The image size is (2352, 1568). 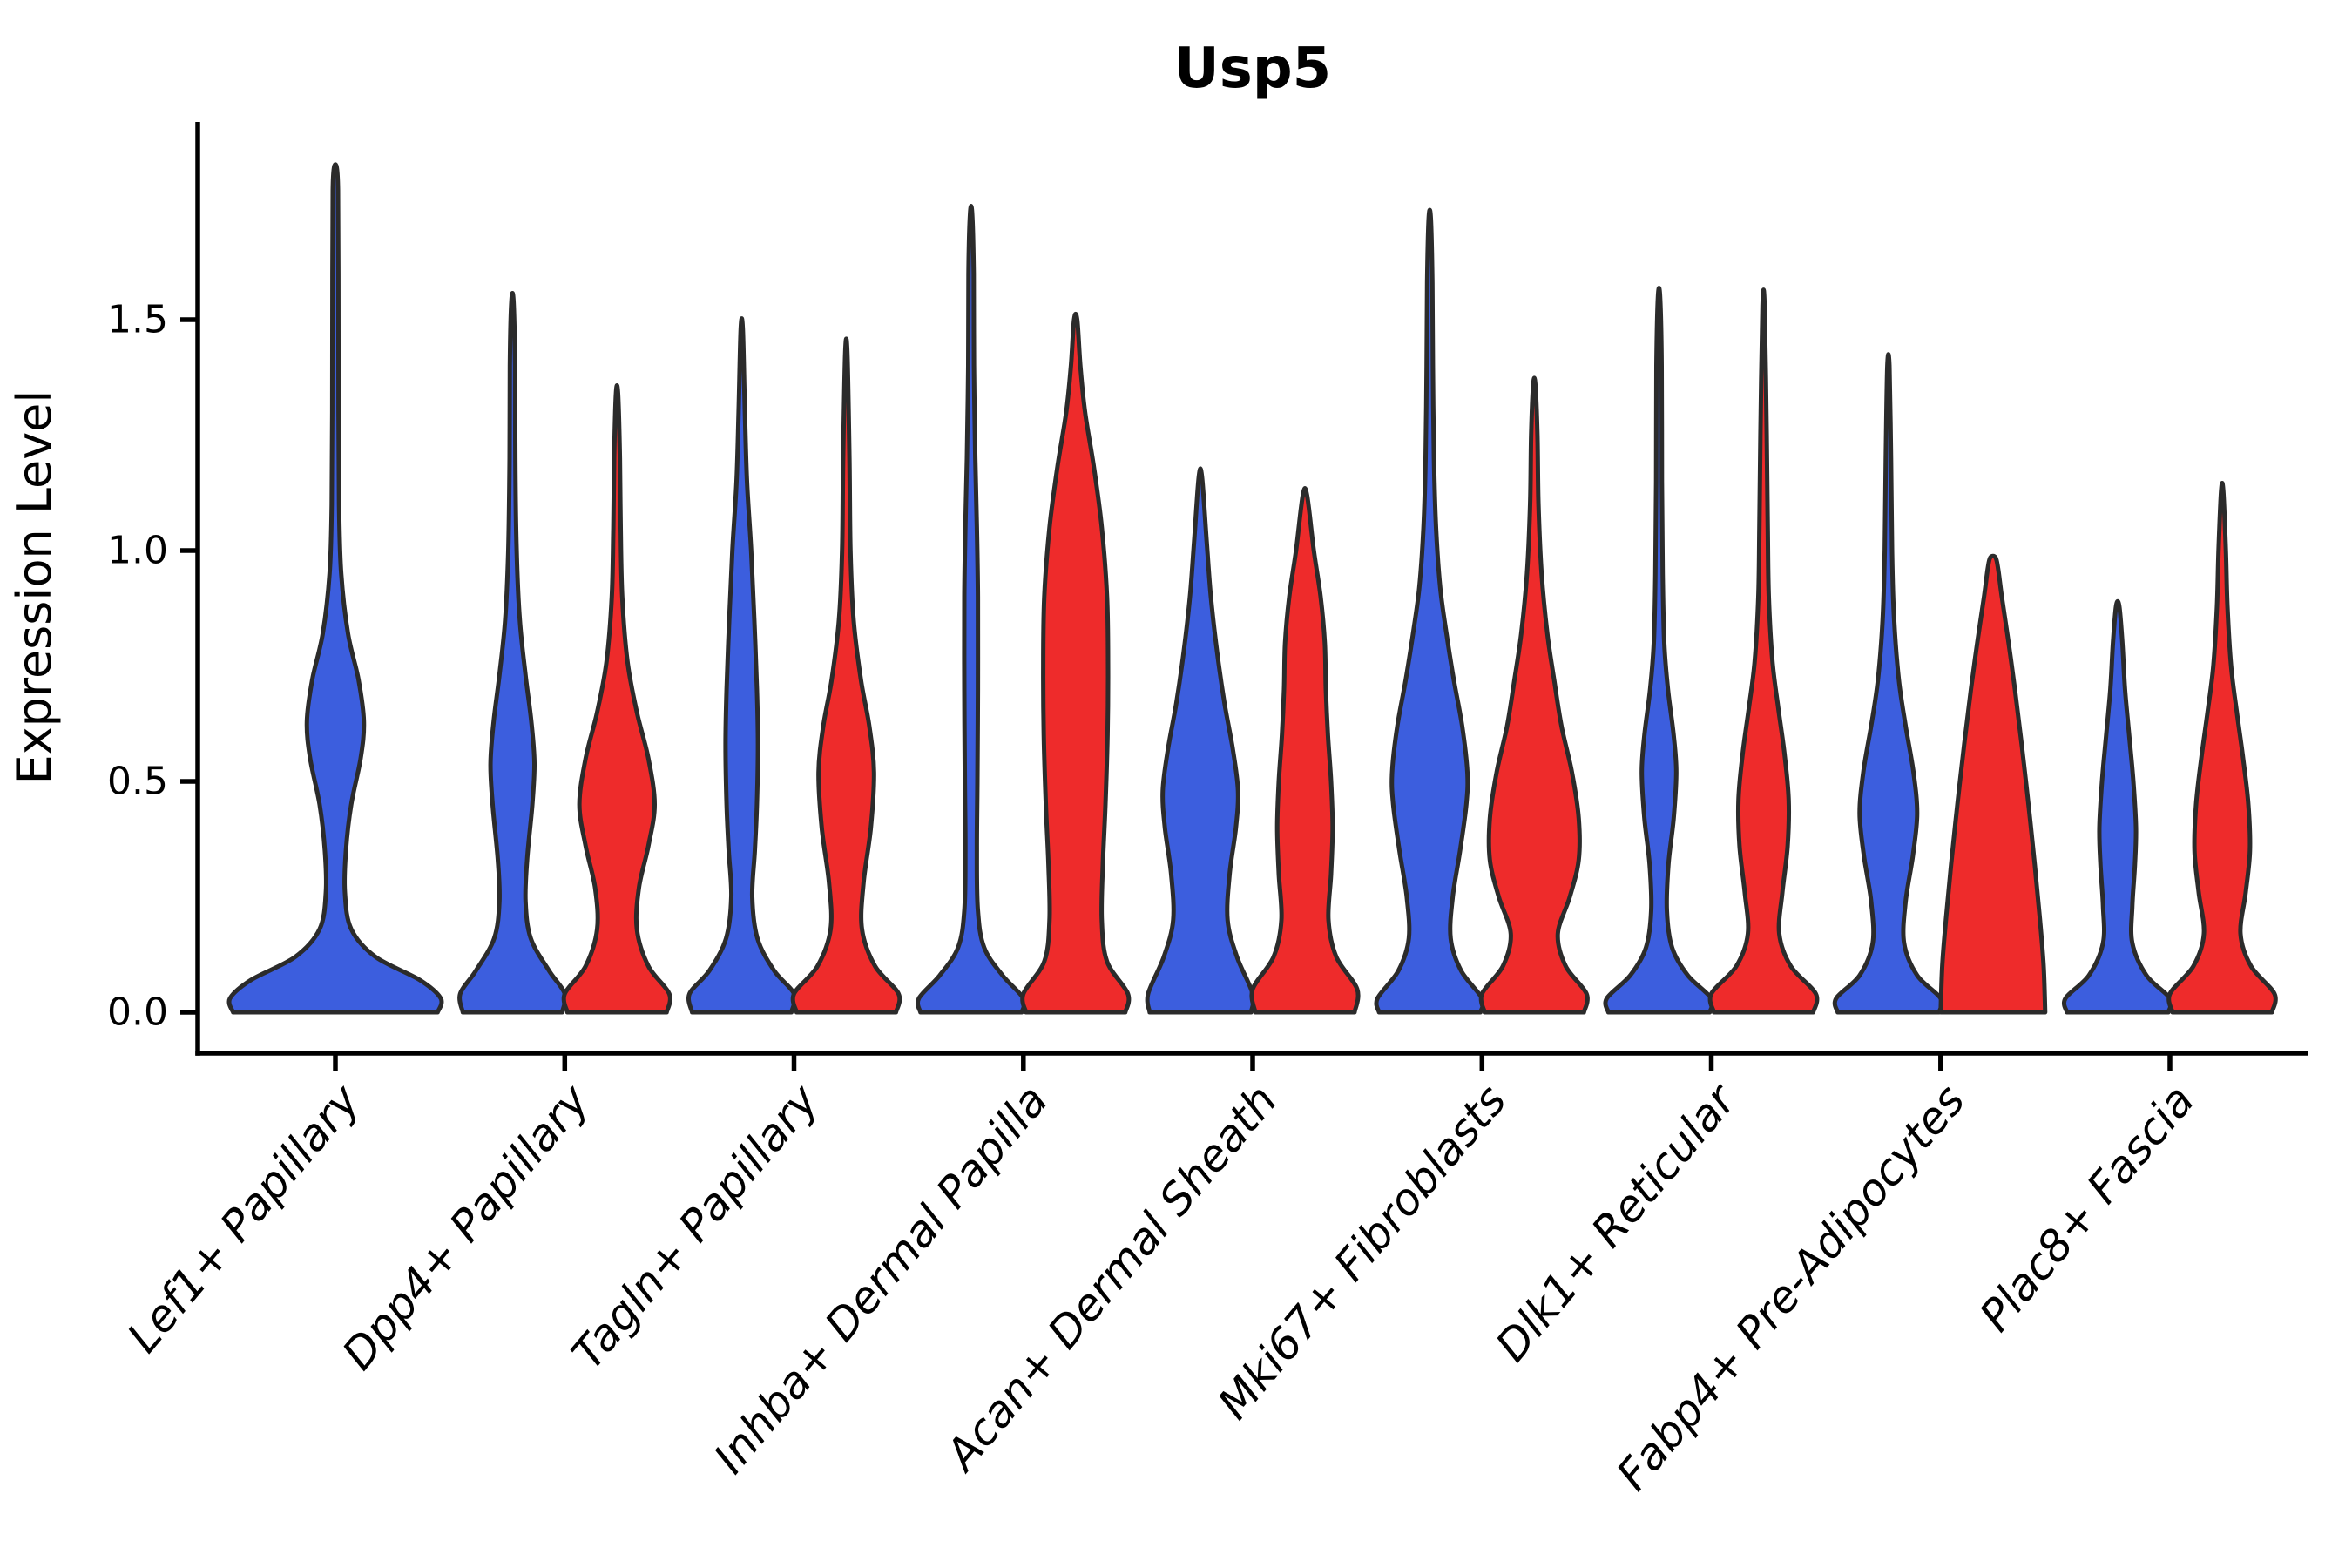 What do you see at coordinates (512, 653) in the screenshot?
I see `violin-dpp4-papillary-blue` at bounding box center [512, 653].